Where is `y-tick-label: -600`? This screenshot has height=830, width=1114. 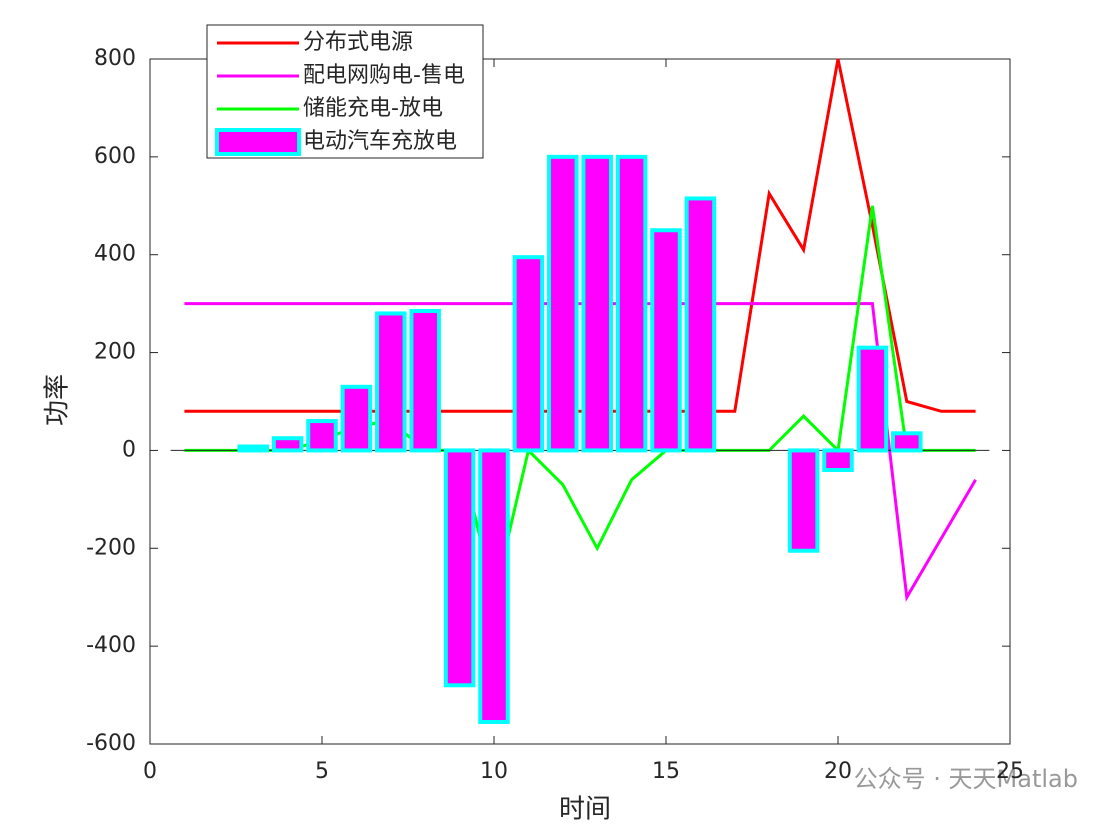 y-tick-label: -600 is located at coordinates (111, 743).